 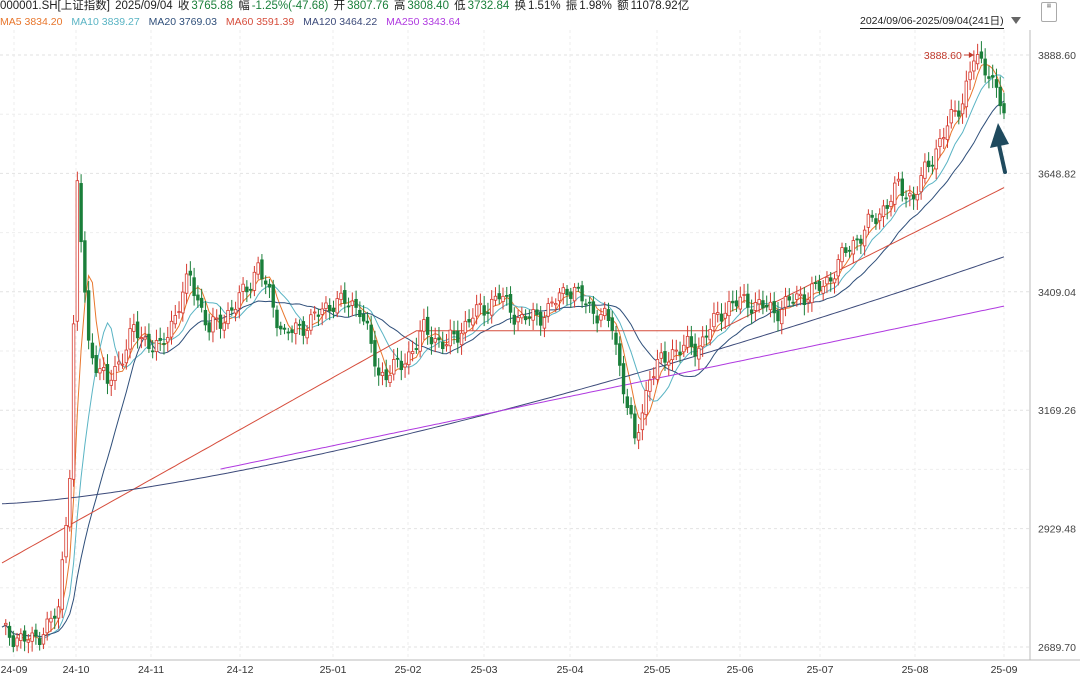 I want to click on amount-label: 额, so click(x=623, y=6).